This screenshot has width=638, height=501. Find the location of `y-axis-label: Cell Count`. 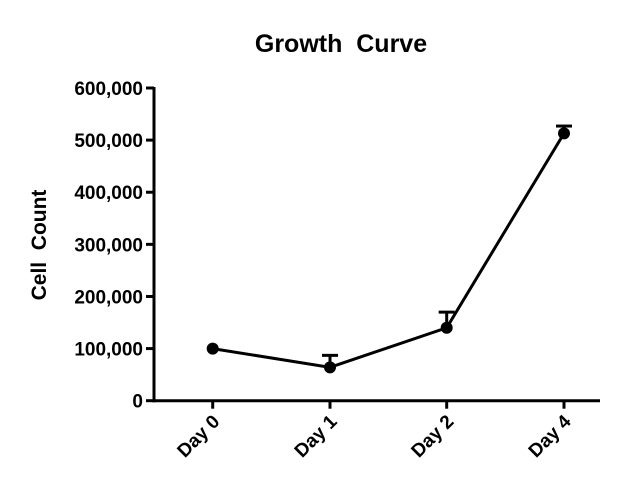

y-axis-label: Cell Count is located at coordinates (39, 245).